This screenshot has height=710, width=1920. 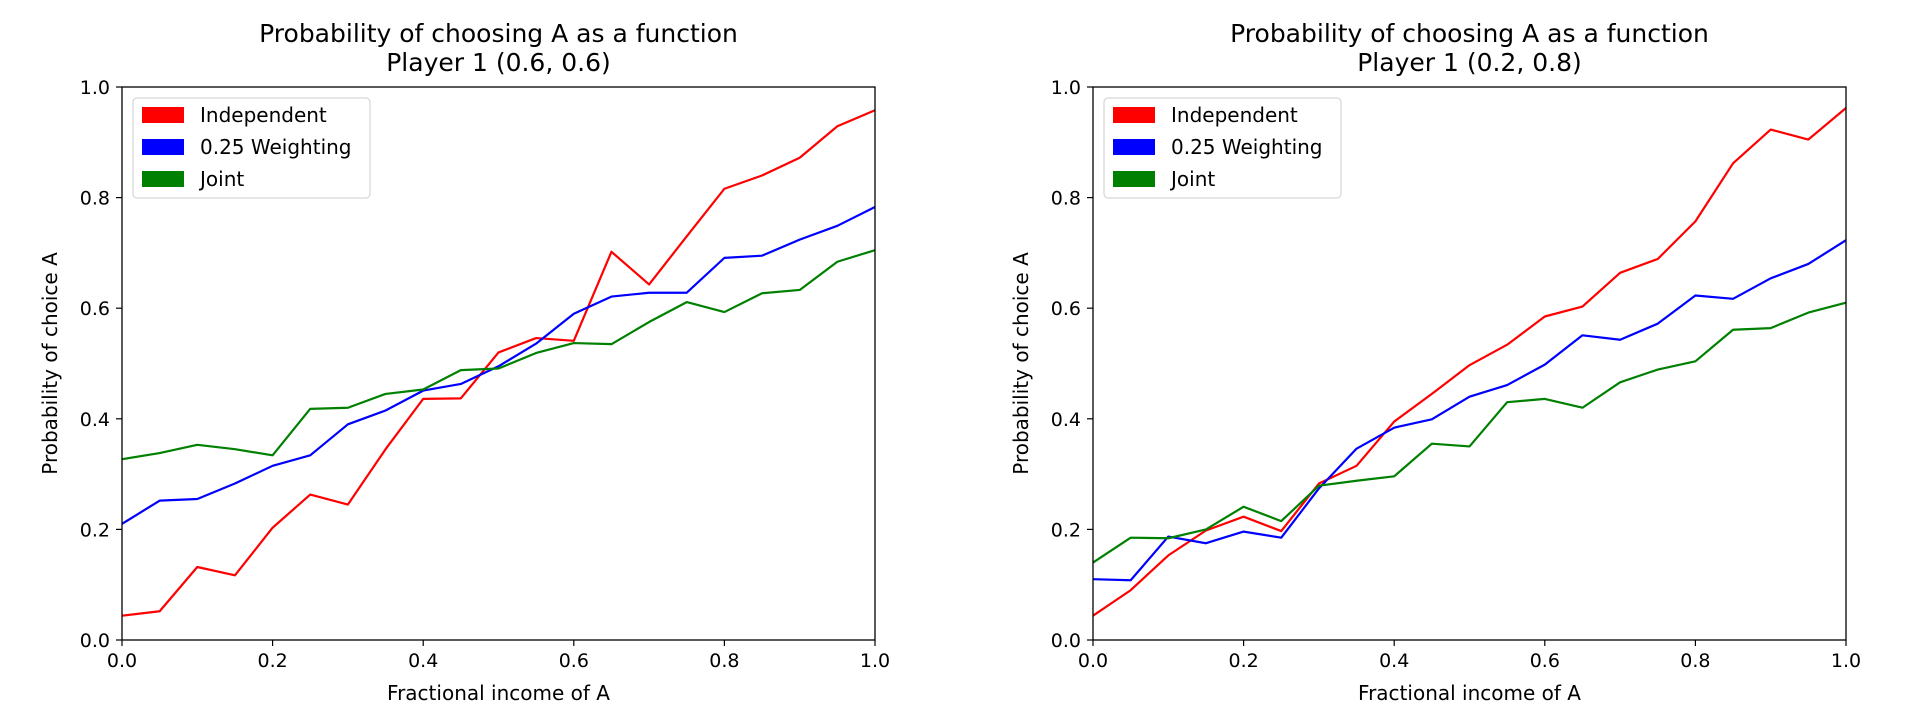 What do you see at coordinates (498, 62) in the screenshot?
I see `chart-subtitle: Player 1 (0.6, 0.6)` at bounding box center [498, 62].